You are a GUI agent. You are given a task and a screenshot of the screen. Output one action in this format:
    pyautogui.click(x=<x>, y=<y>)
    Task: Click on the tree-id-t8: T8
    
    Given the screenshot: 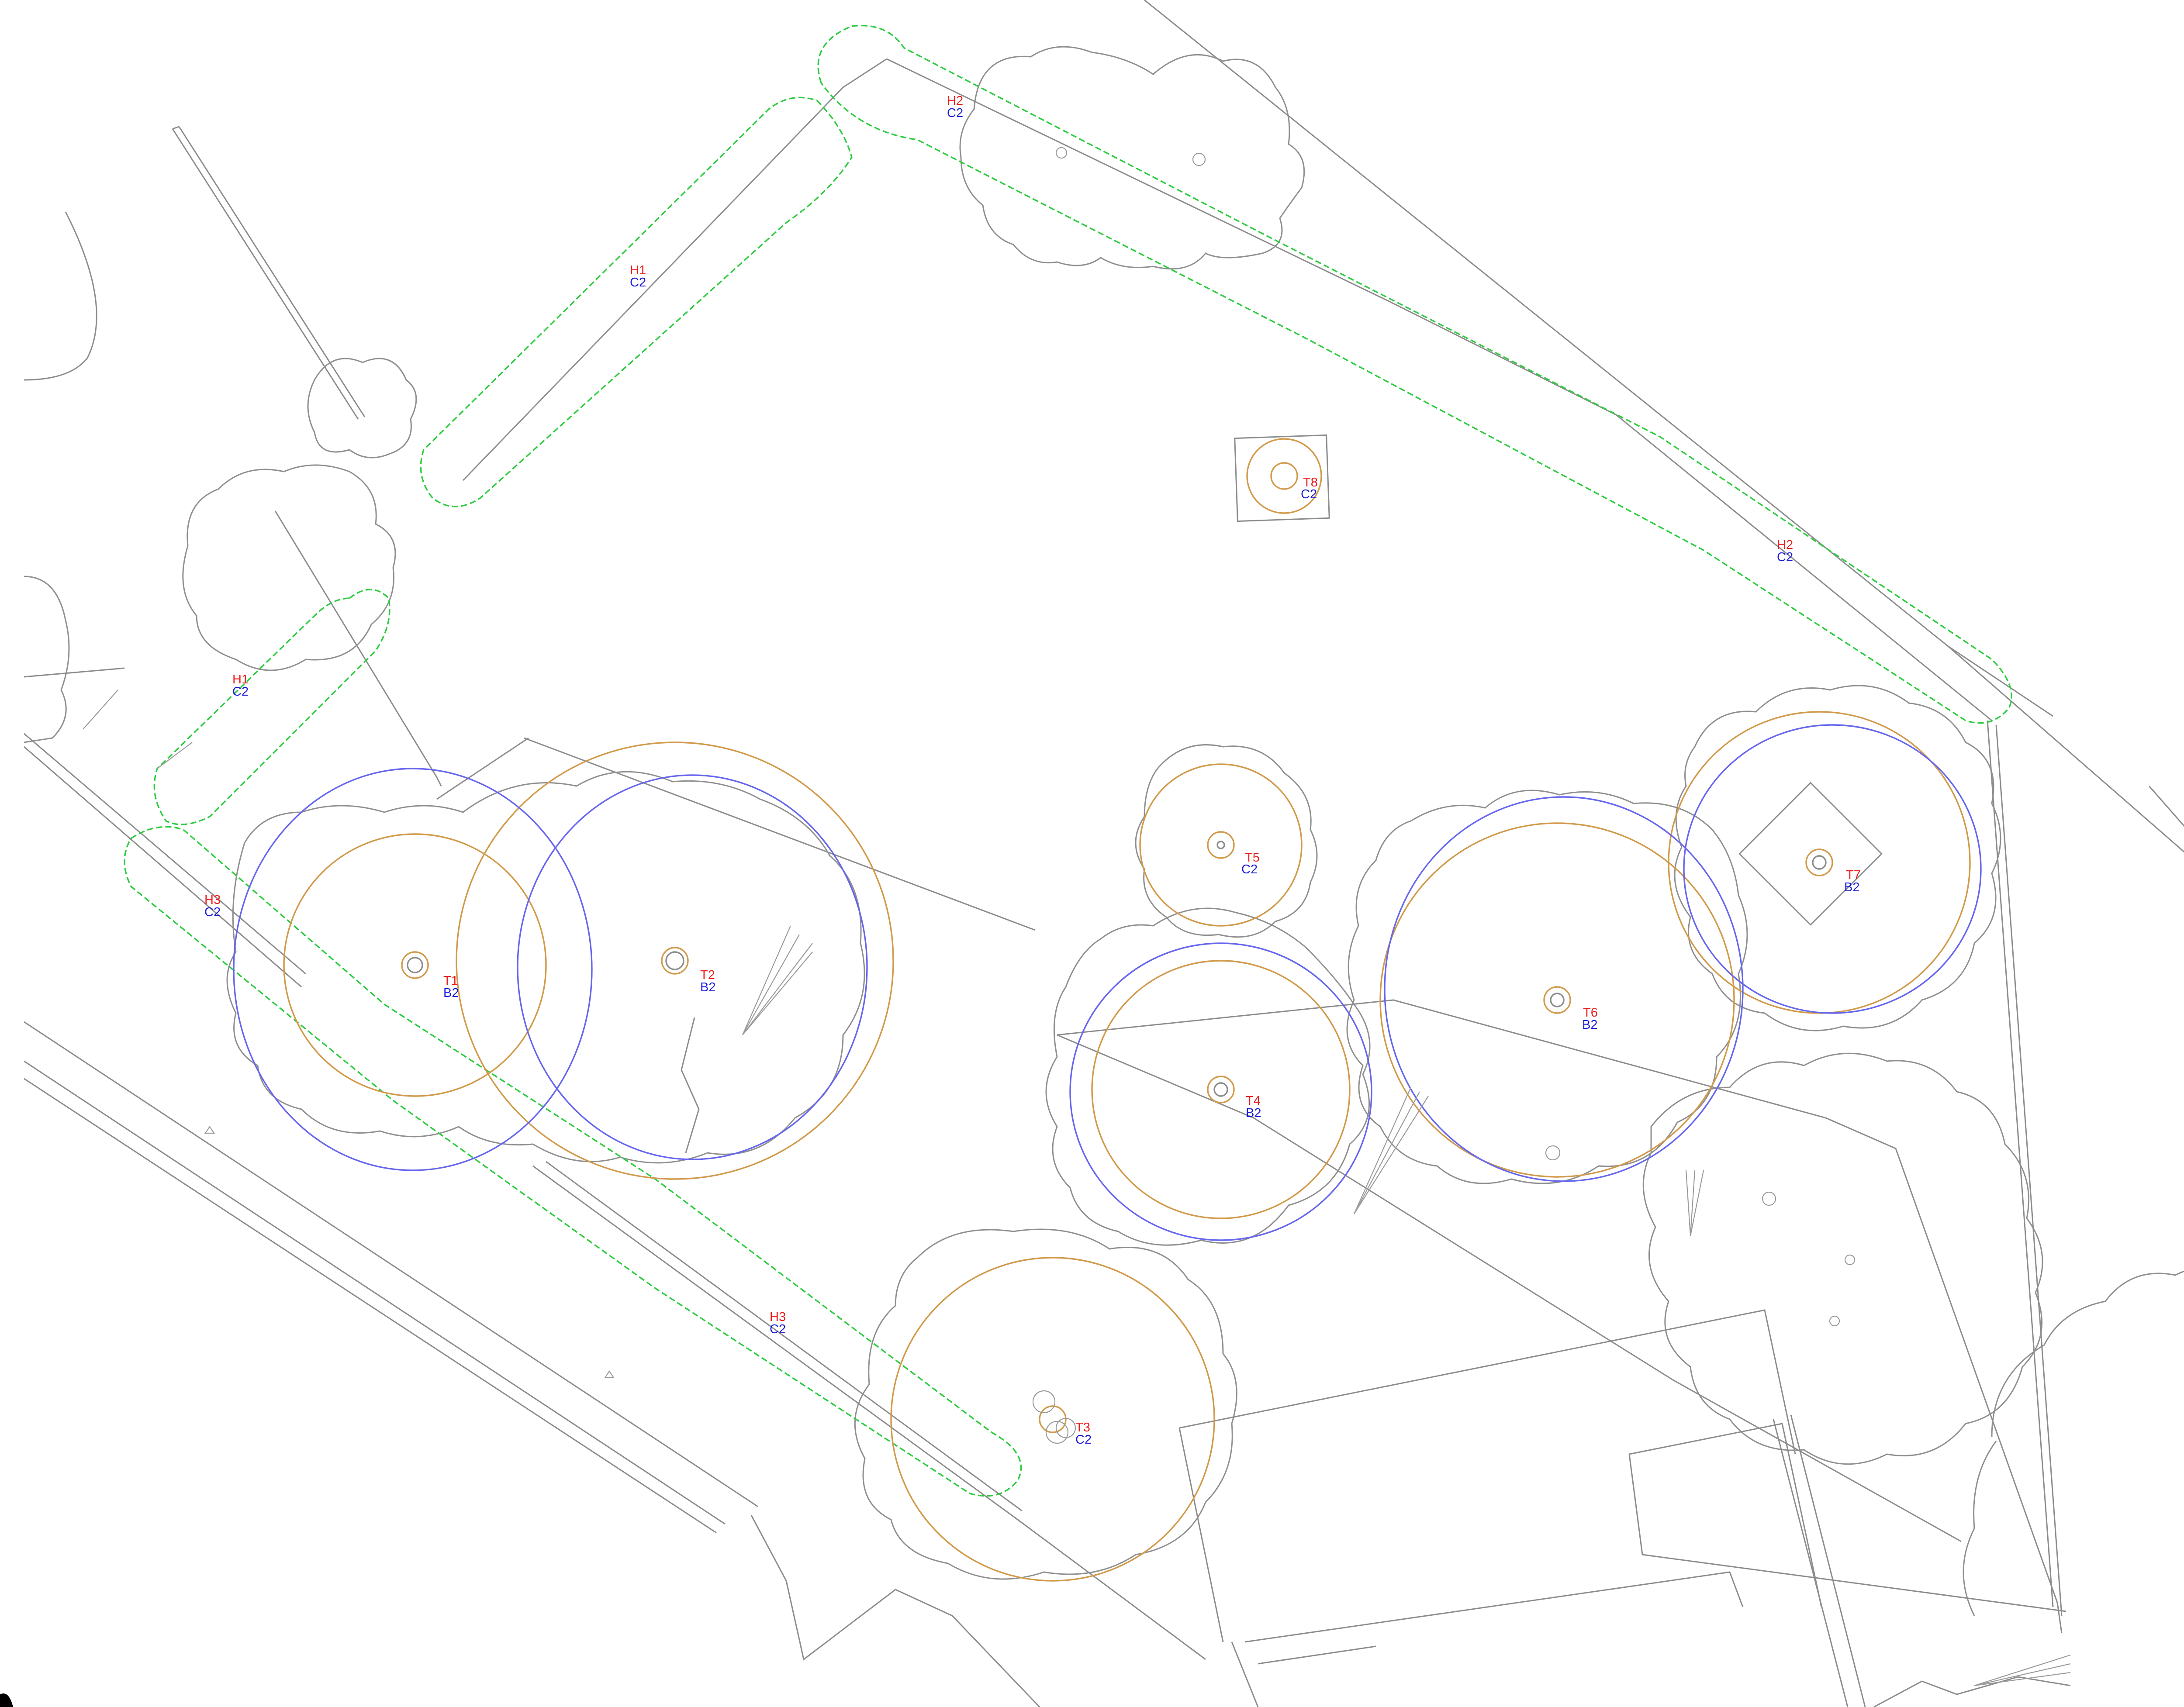 What is the action you would take?
    pyautogui.click(x=1310, y=483)
    